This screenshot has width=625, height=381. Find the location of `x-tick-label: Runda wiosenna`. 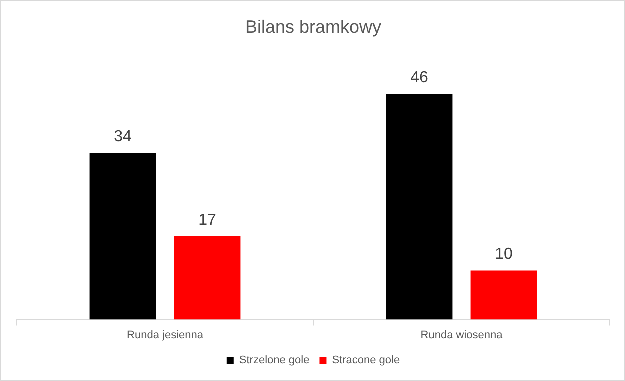

x-tick-label: Runda wiosenna is located at coordinates (462, 335).